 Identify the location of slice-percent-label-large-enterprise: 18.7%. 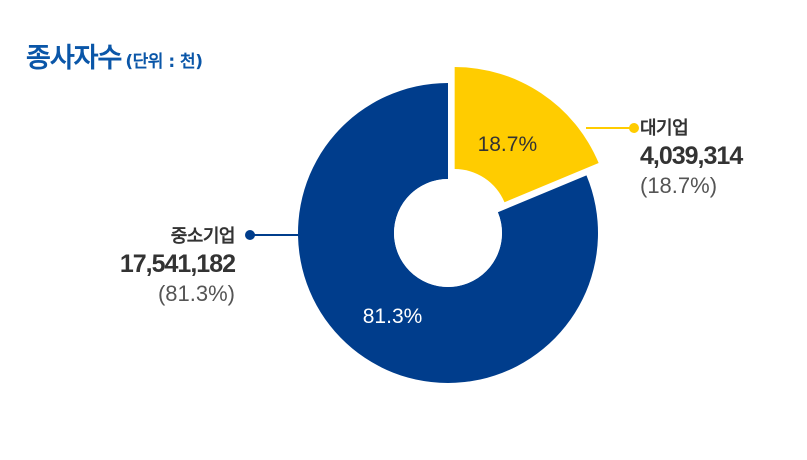
(508, 144).